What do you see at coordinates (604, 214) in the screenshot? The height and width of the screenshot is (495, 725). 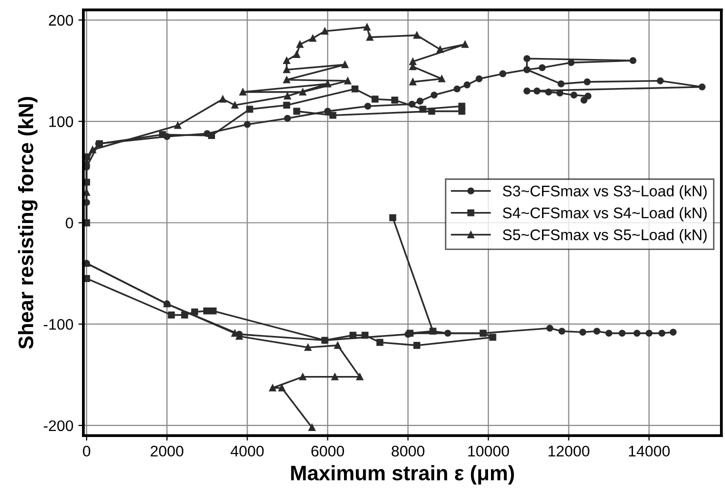 I see `legend-label: S4~CFSmax vs S4~Load (kN)` at bounding box center [604, 214].